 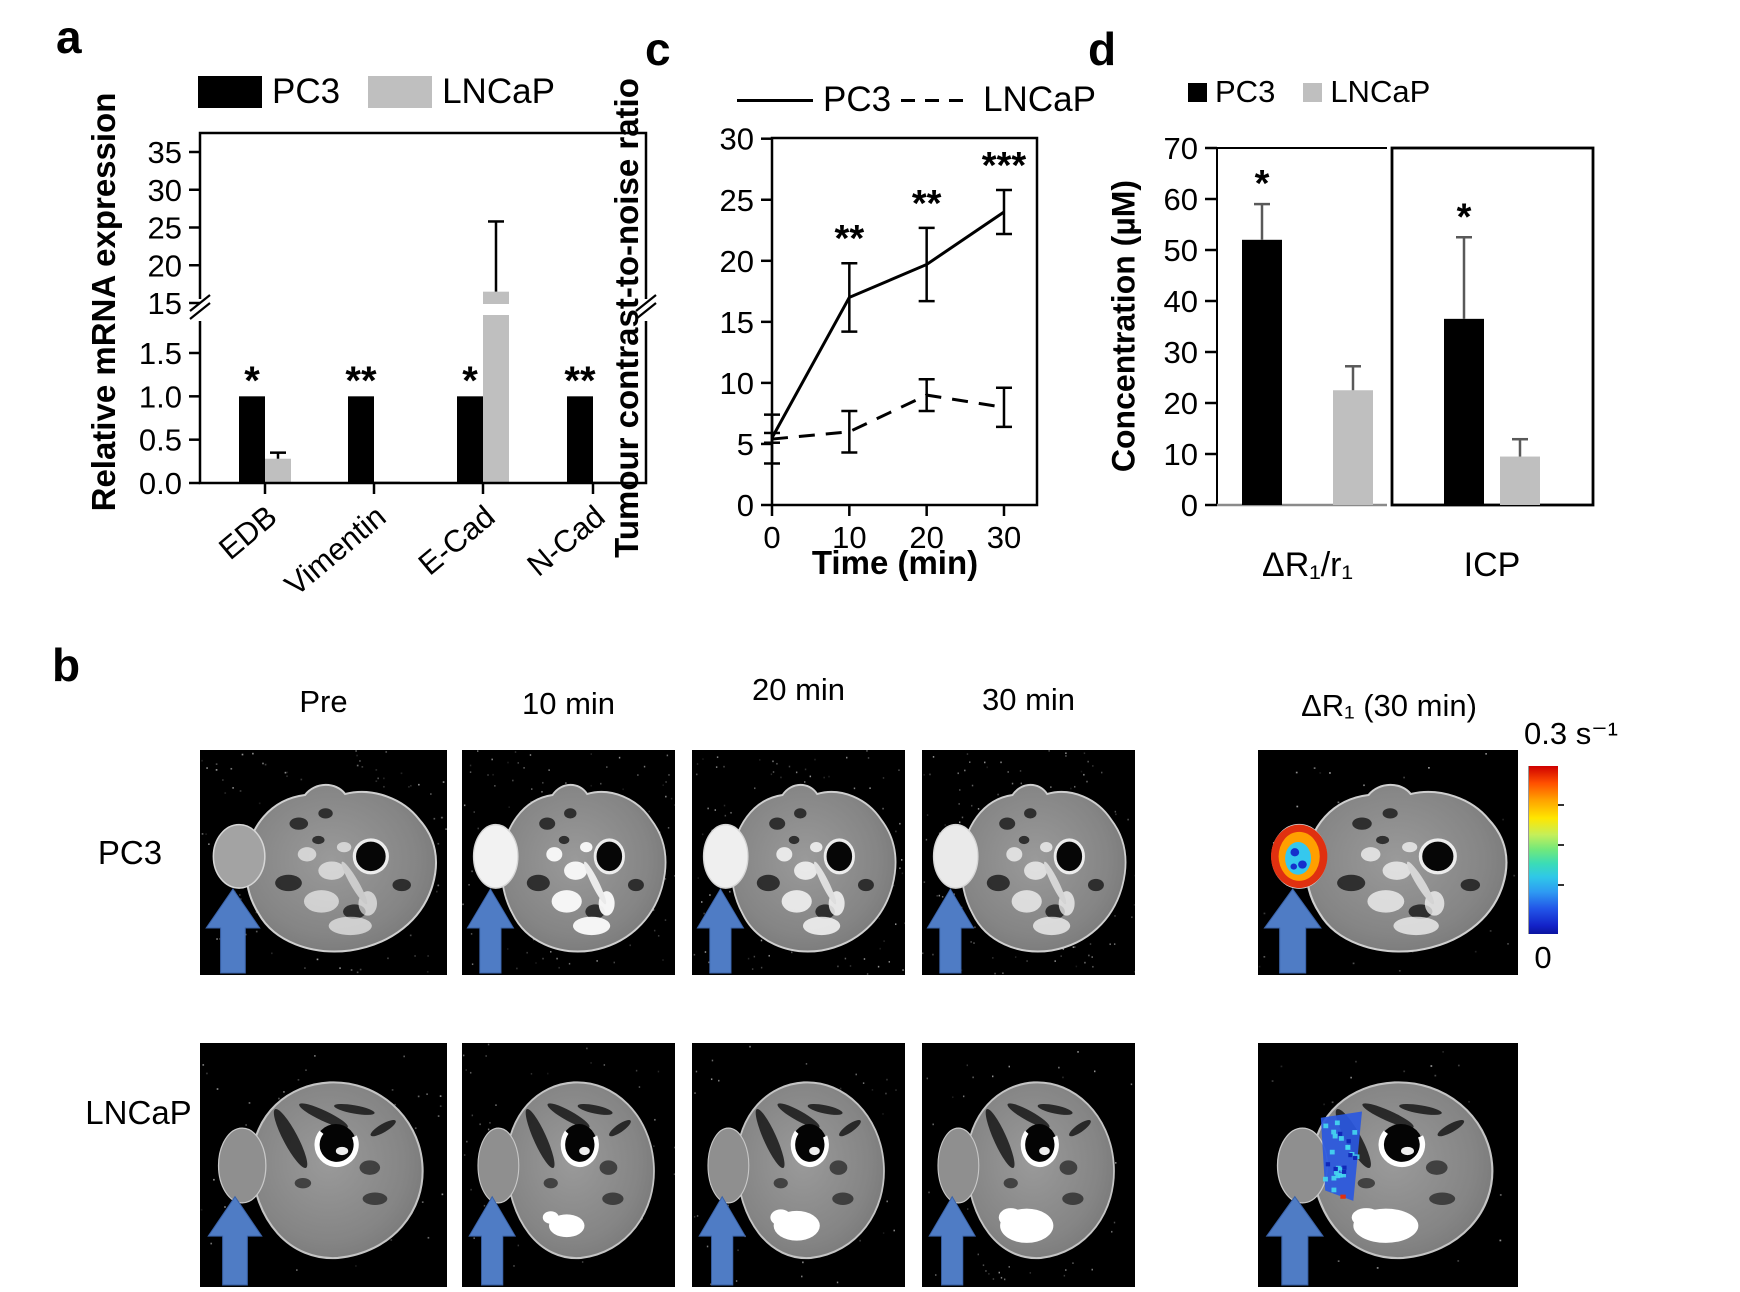 What do you see at coordinates (66, 665) in the screenshot?
I see `panel-b-label: b` at bounding box center [66, 665].